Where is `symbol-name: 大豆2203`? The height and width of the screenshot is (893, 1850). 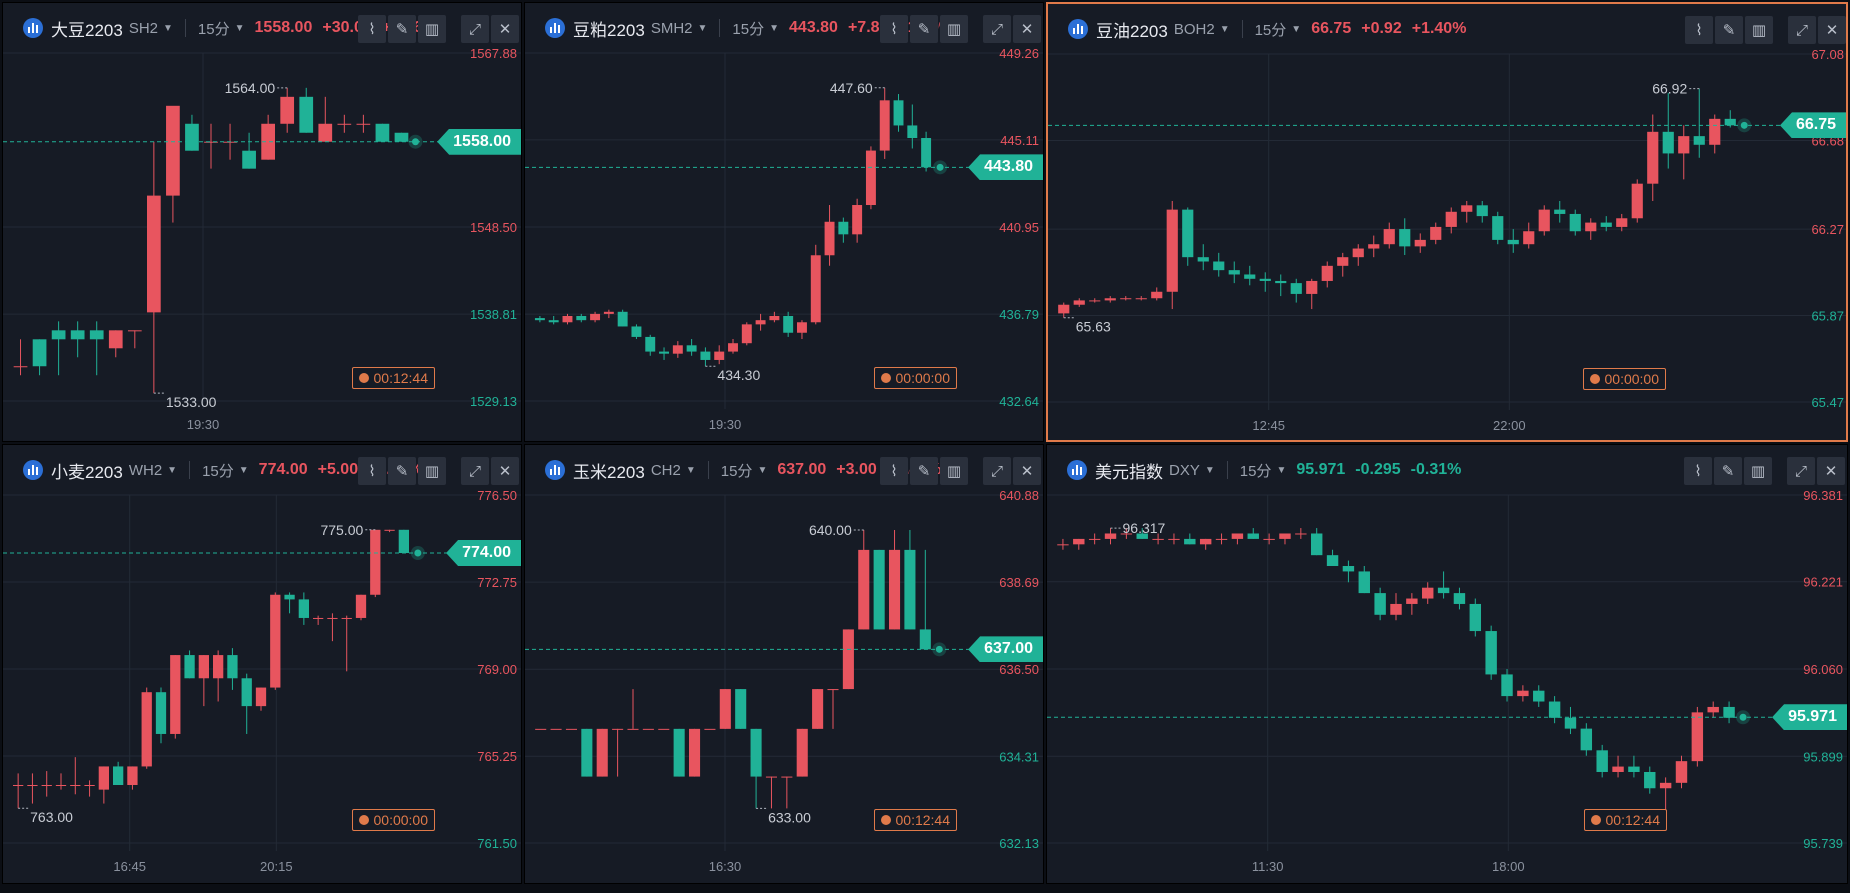
symbol-name: 大豆2203 is located at coordinates (87, 30).